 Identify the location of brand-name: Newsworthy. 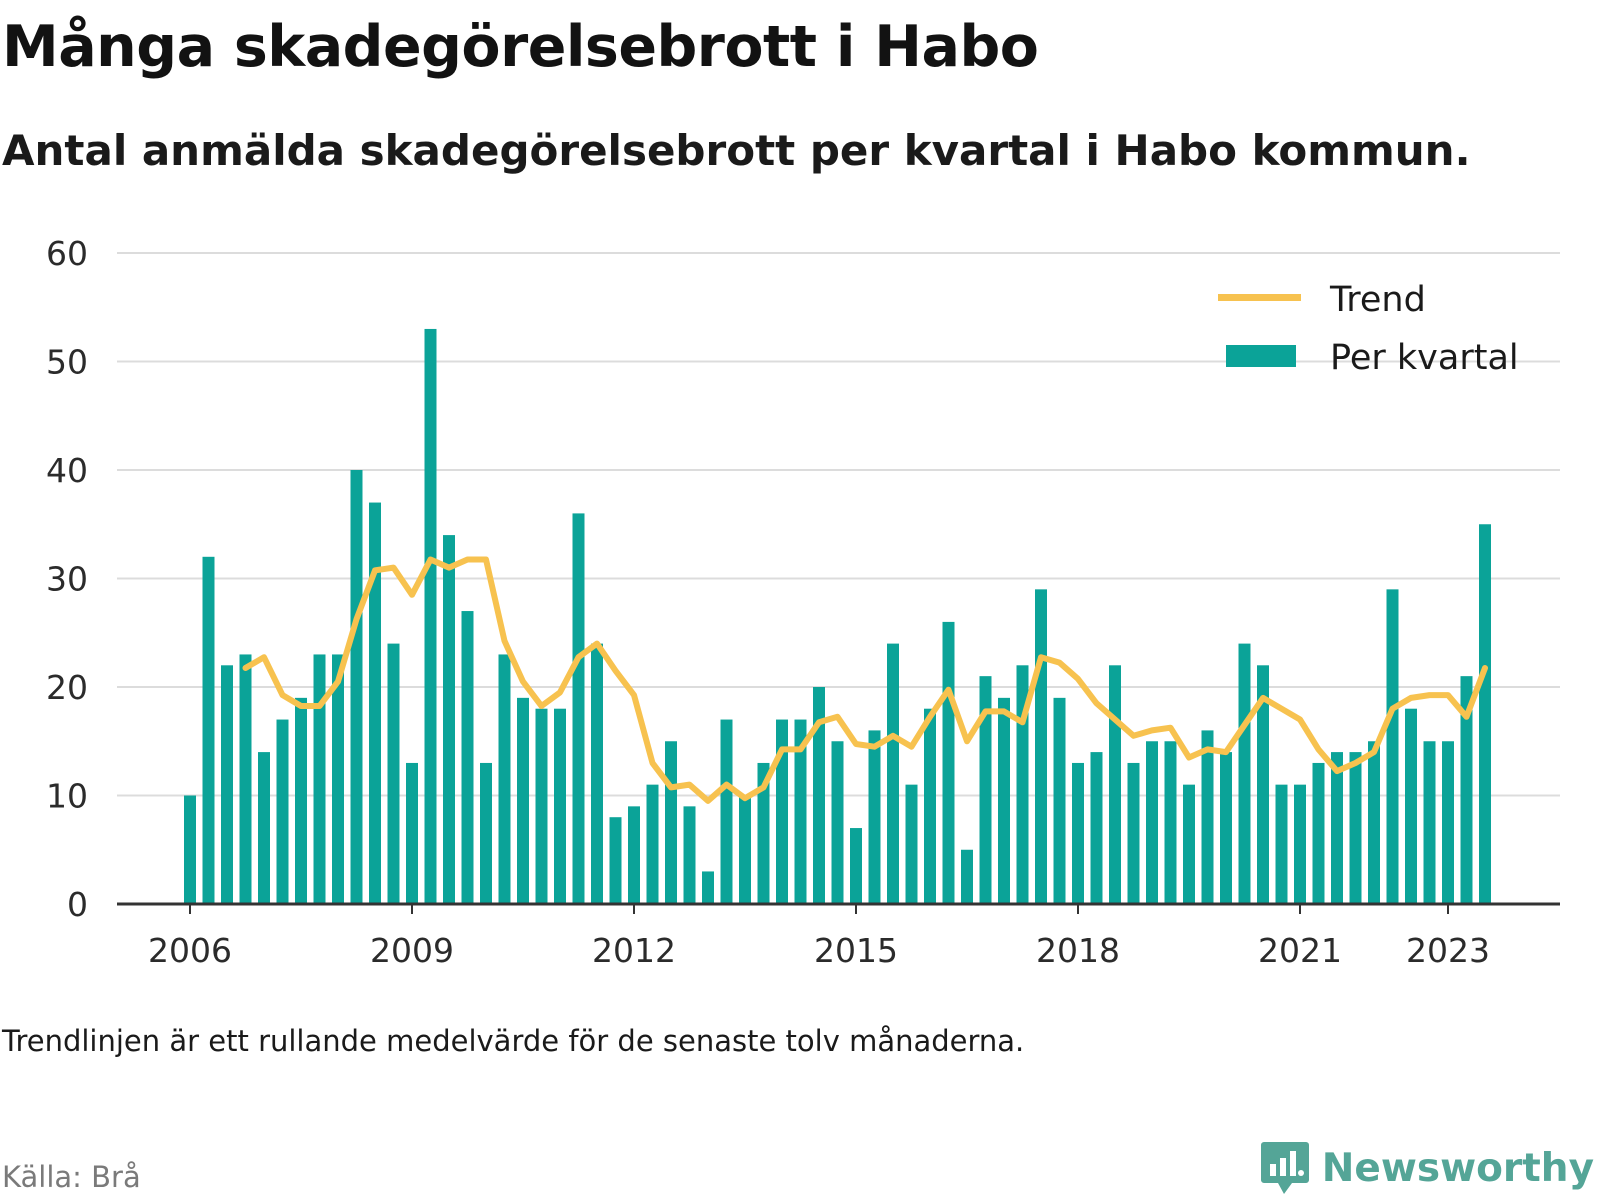
(1457, 1168).